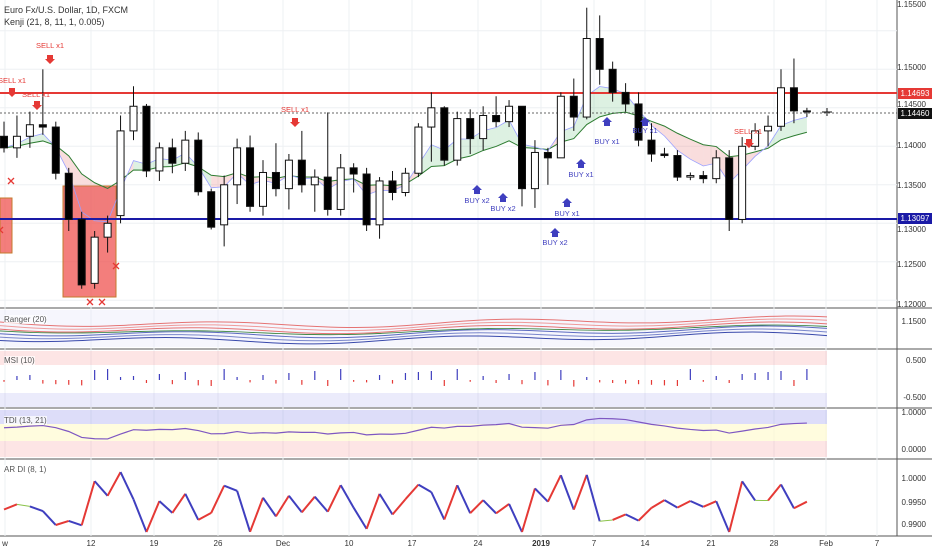  What do you see at coordinates (413, 358) in the screenshot?
I see `msi-upper-zone` at bounding box center [413, 358].